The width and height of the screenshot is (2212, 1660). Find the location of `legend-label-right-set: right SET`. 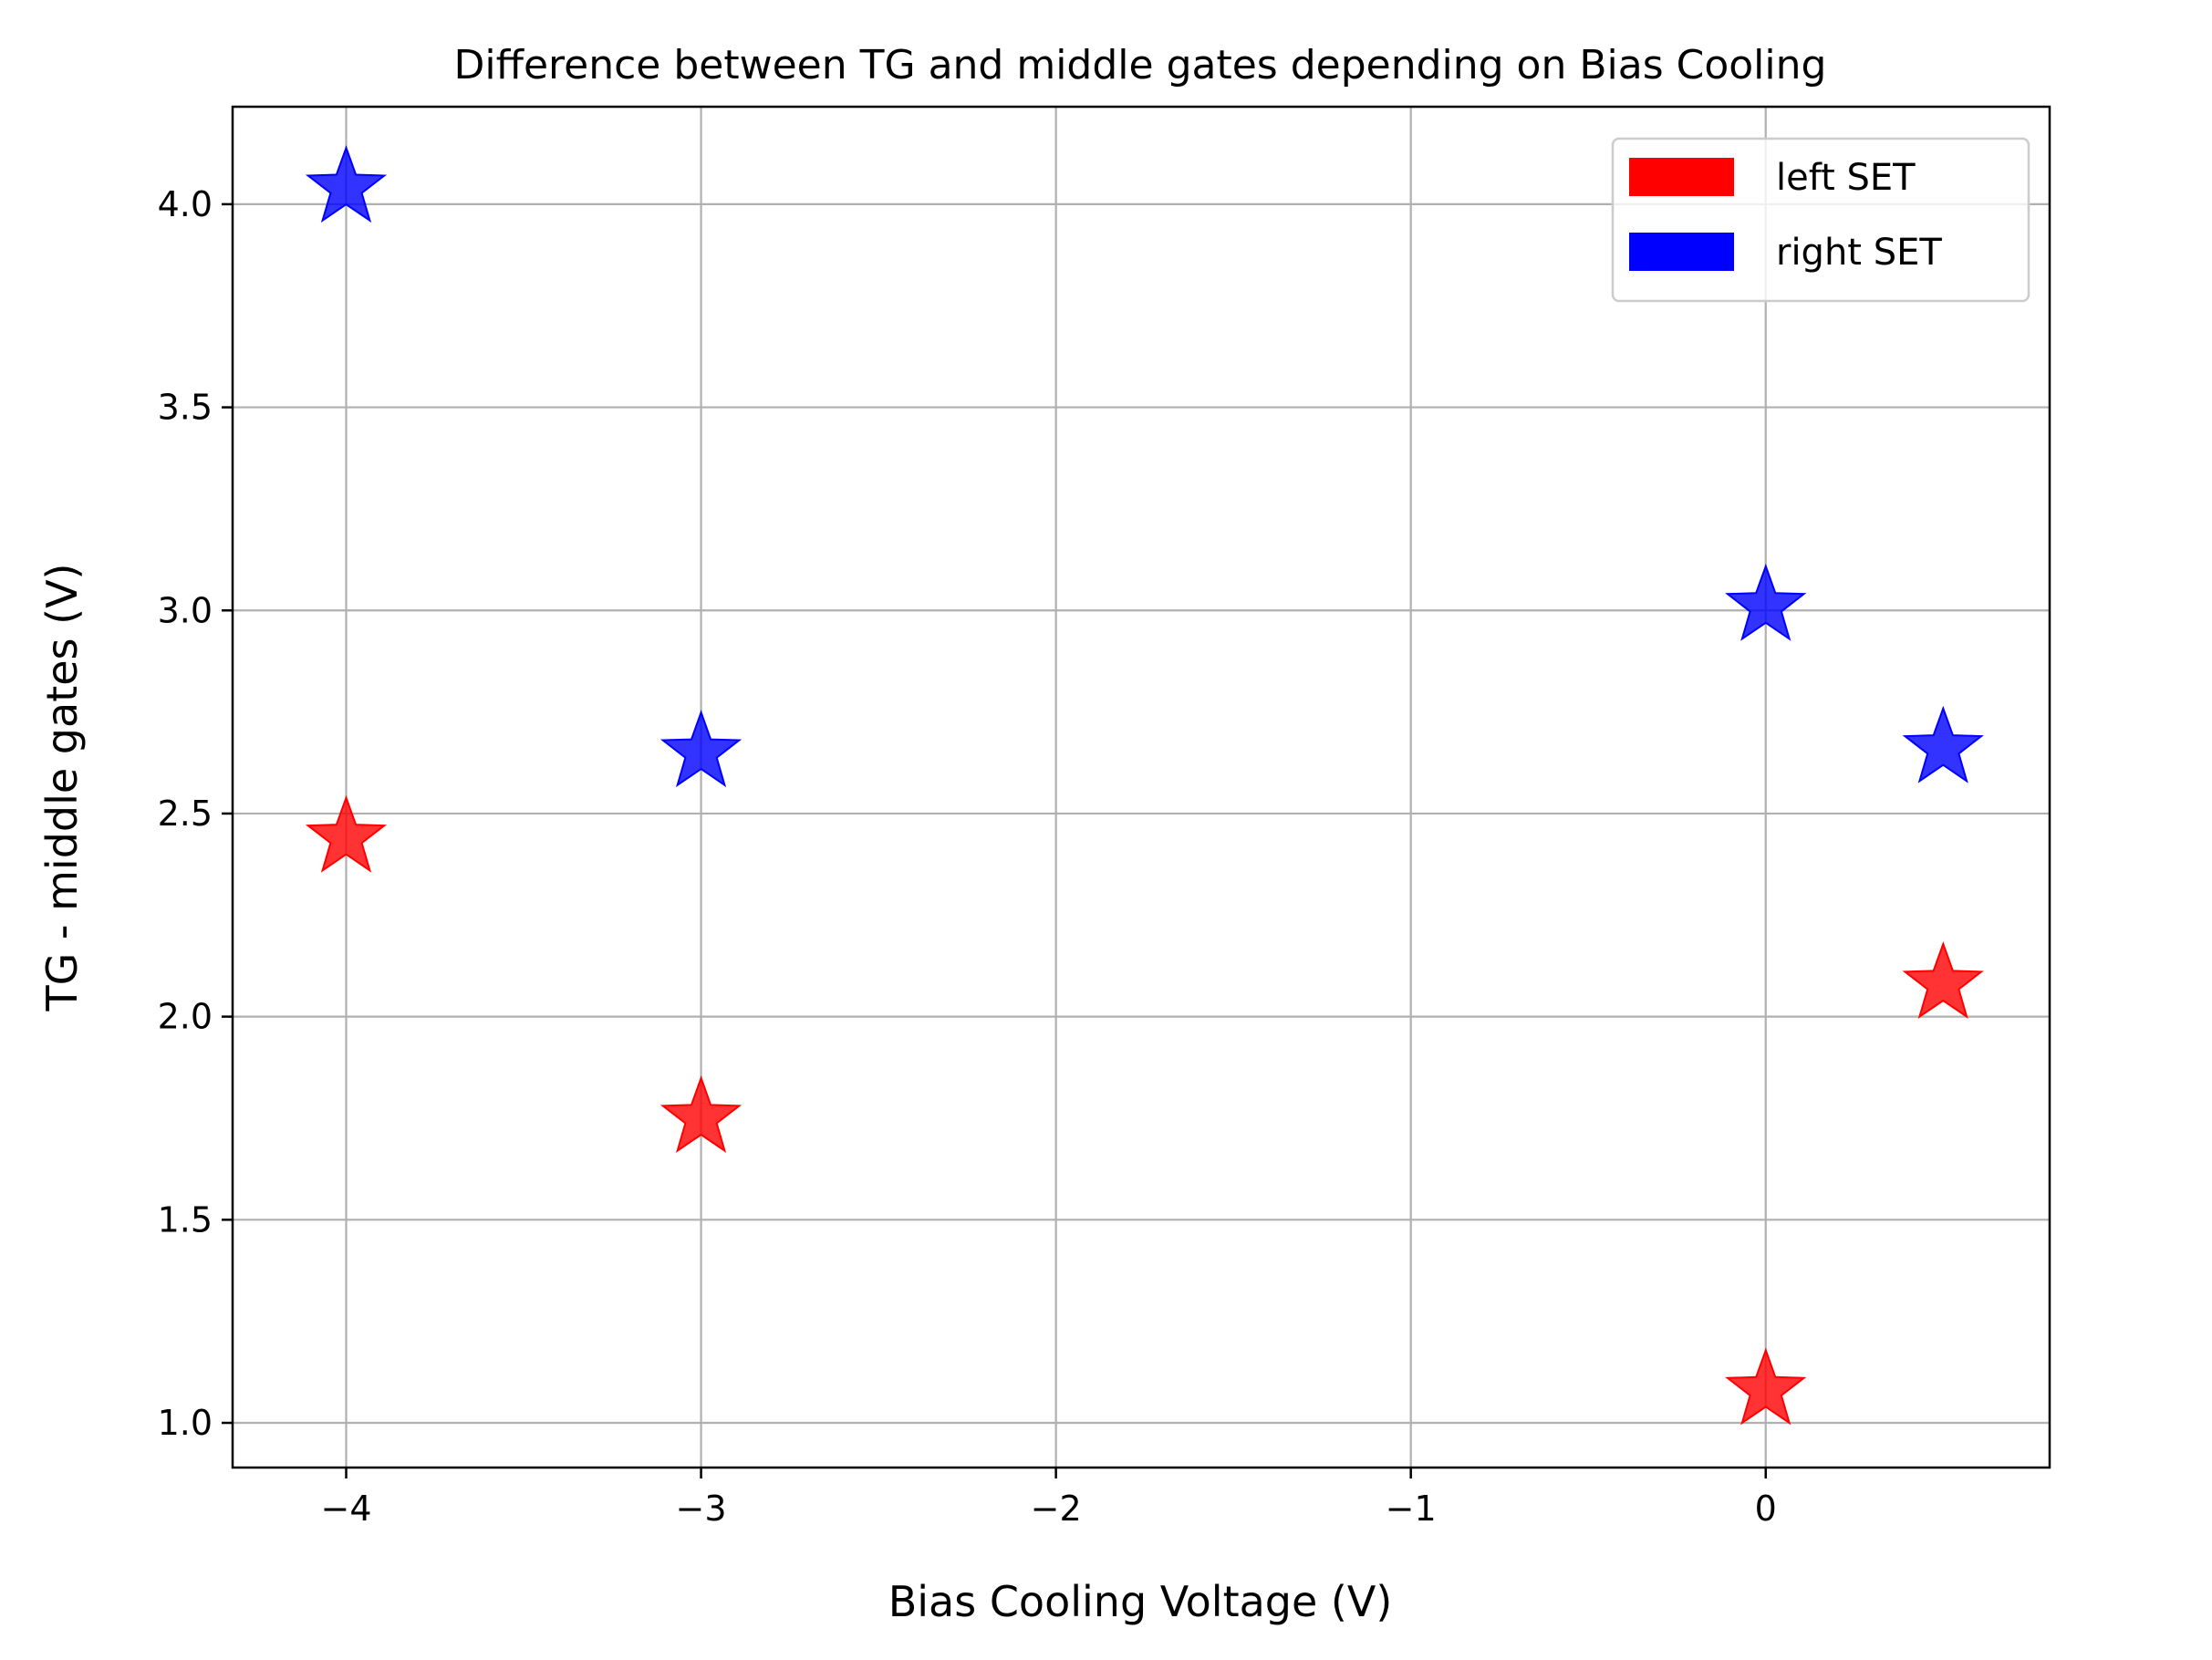

legend-label-right-set: right SET is located at coordinates (1859, 253).